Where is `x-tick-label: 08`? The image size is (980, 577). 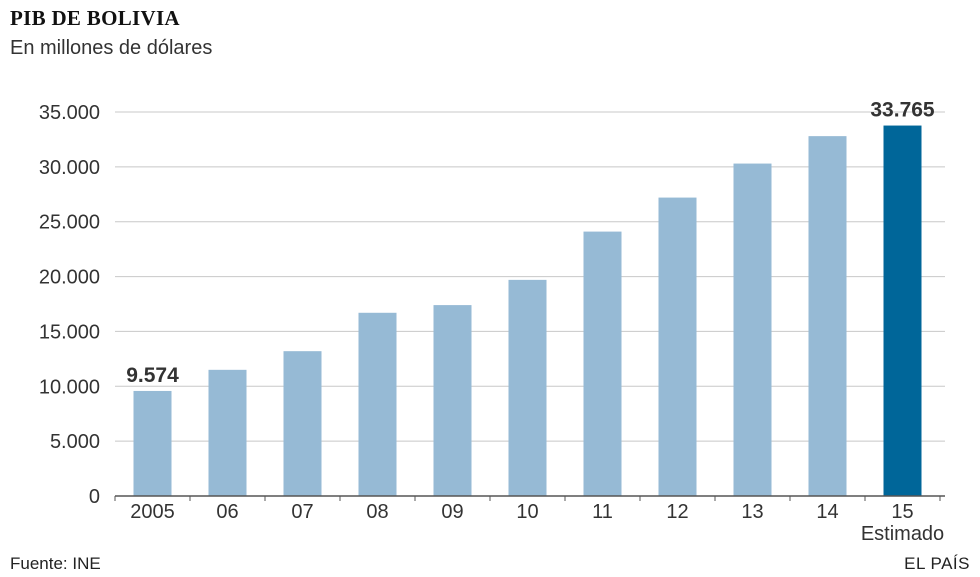 x-tick-label: 08 is located at coordinates (377, 512).